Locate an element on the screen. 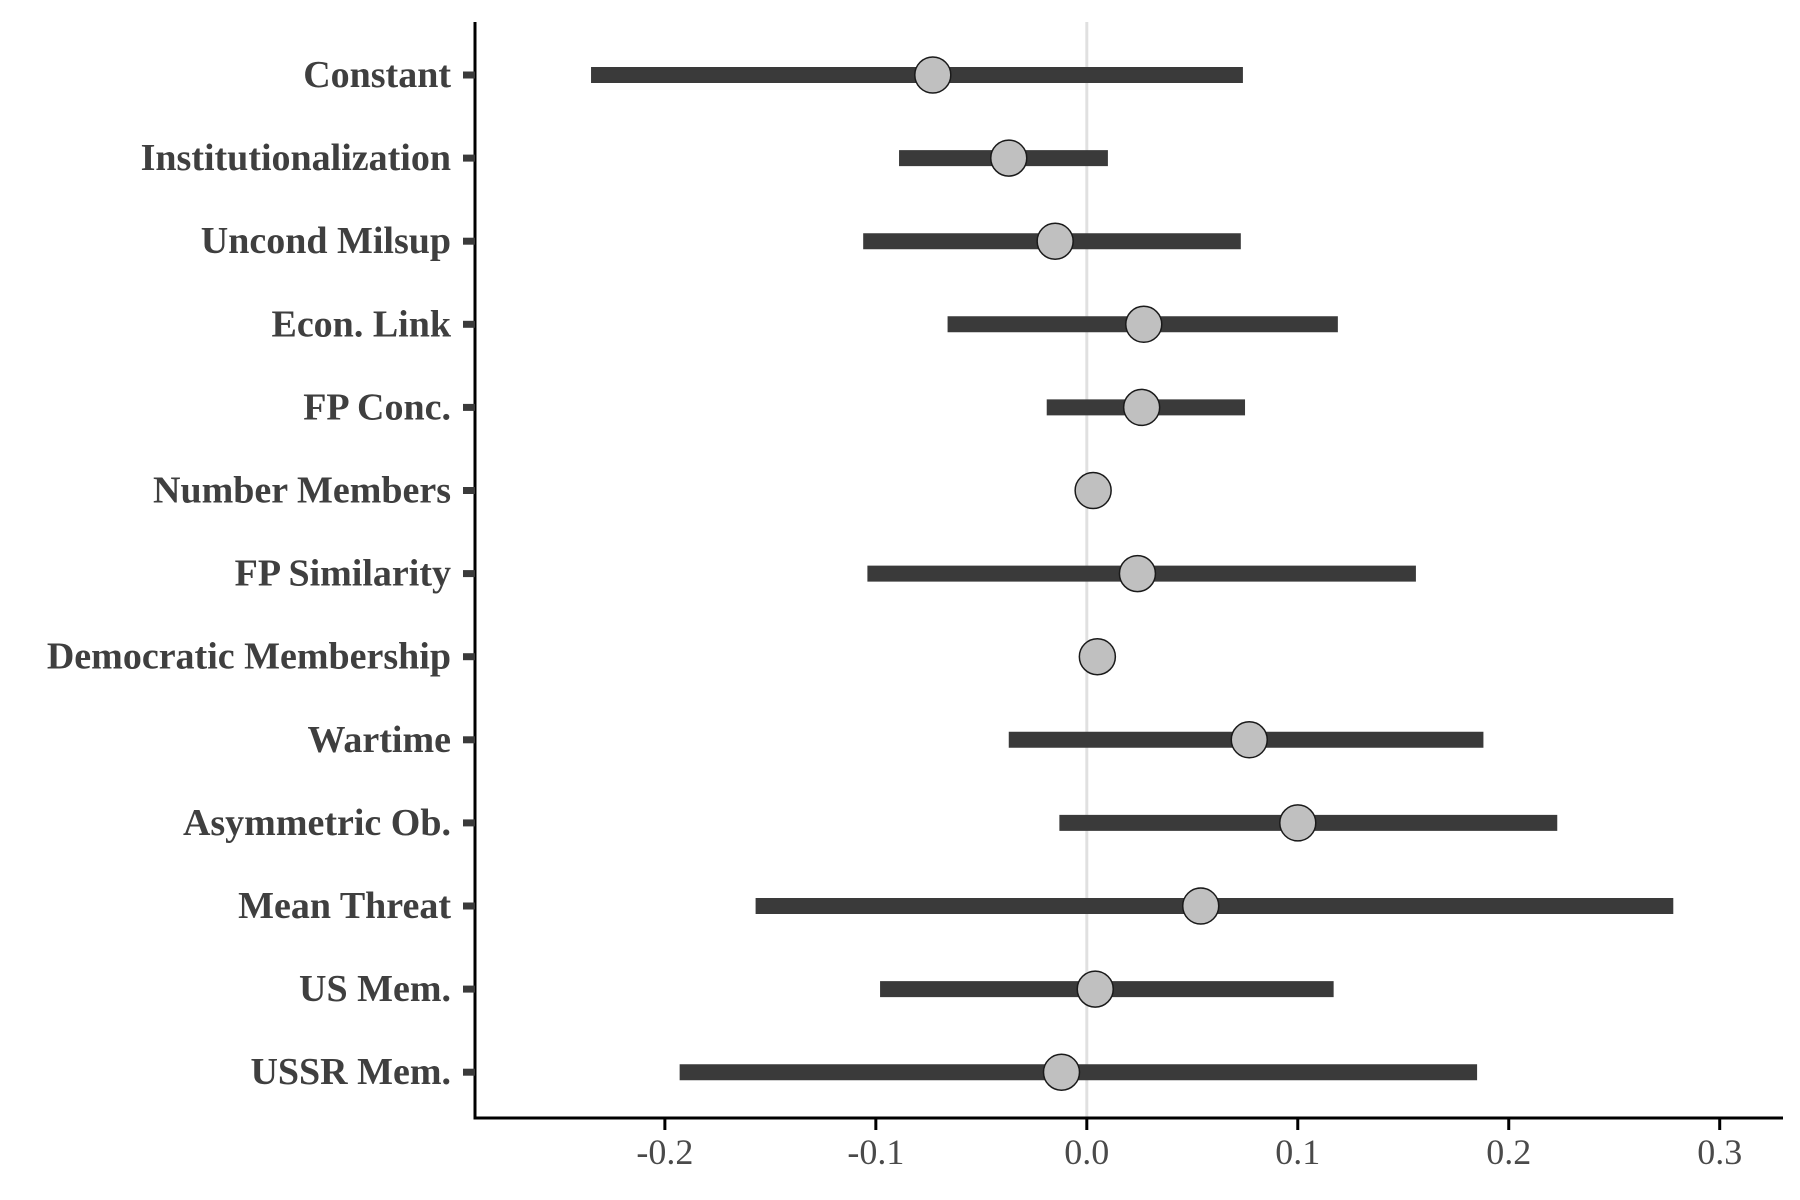 This screenshot has height=1200, width=1800. y-tick-label-wartime: Wartime is located at coordinates (379, 740).